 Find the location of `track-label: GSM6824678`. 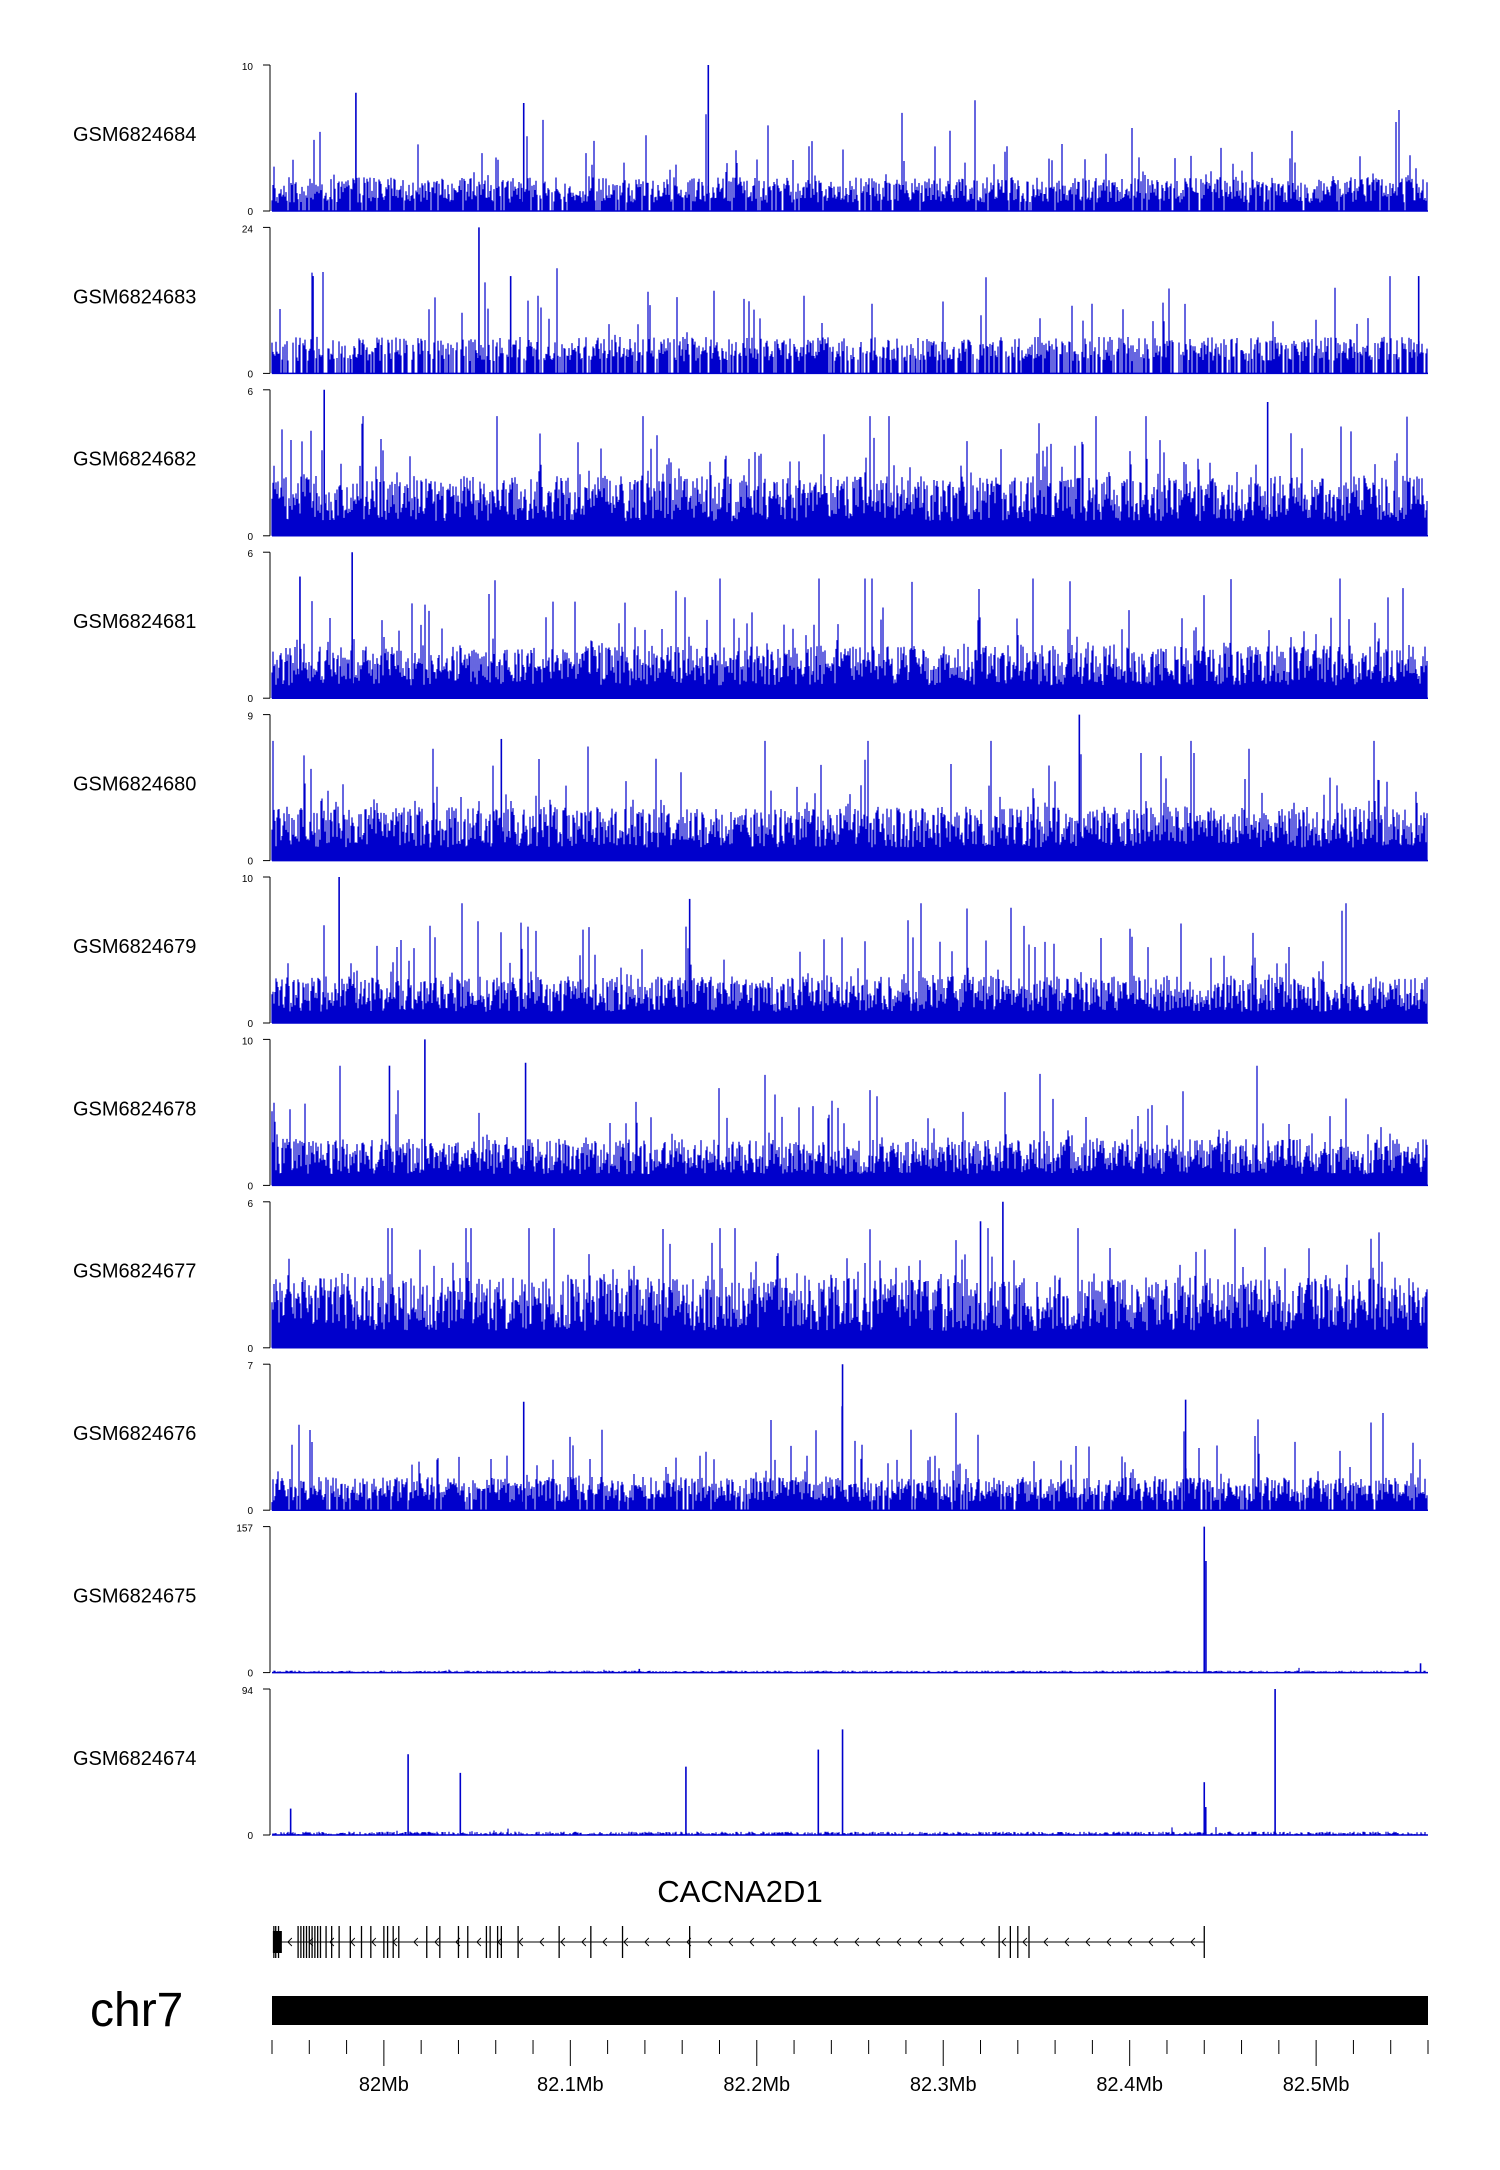

track-label: GSM6824678 is located at coordinates (134, 1109).